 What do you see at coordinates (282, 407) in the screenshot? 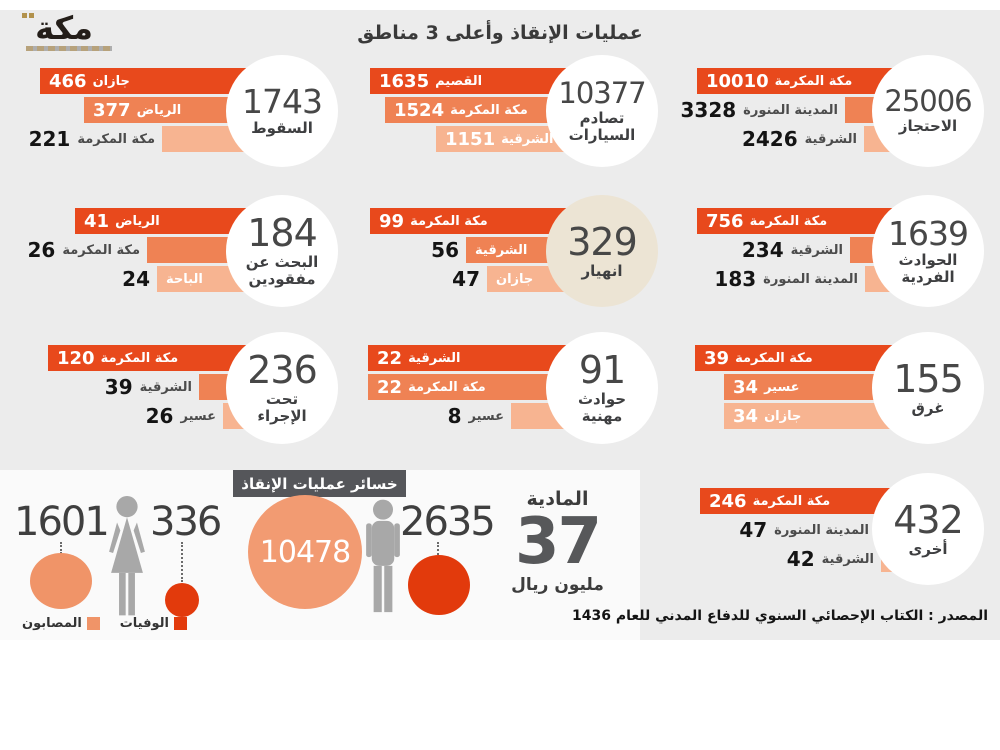
I see `group-7-category-label: تحت الإجراء` at bounding box center [282, 407].